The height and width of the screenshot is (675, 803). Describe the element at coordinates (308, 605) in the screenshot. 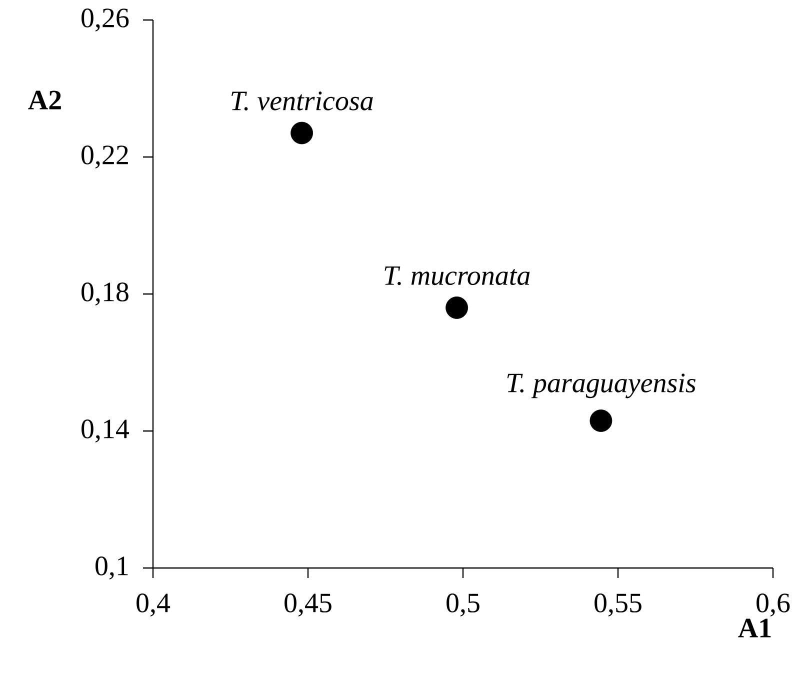

I see `x-tick-label: 0,45` at that location.